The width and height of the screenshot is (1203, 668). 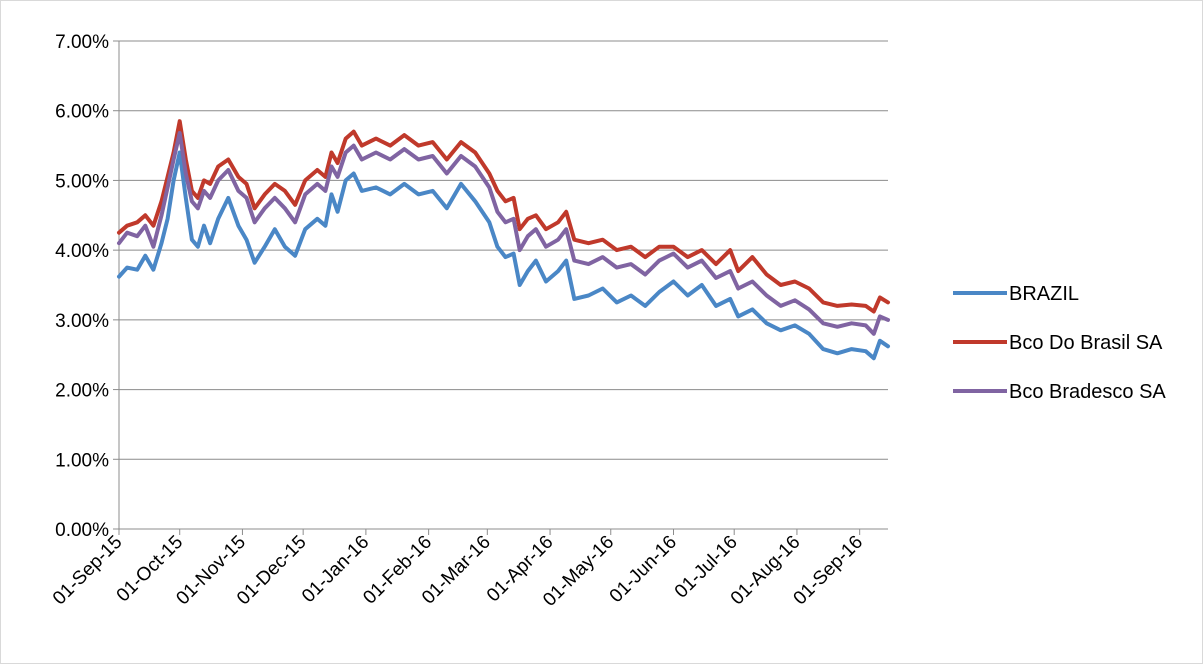 What do you see at coordinates (82, 42) in the screenshot?
I see `y-tick-label: 7.00%` at bounding box center [82, 42].